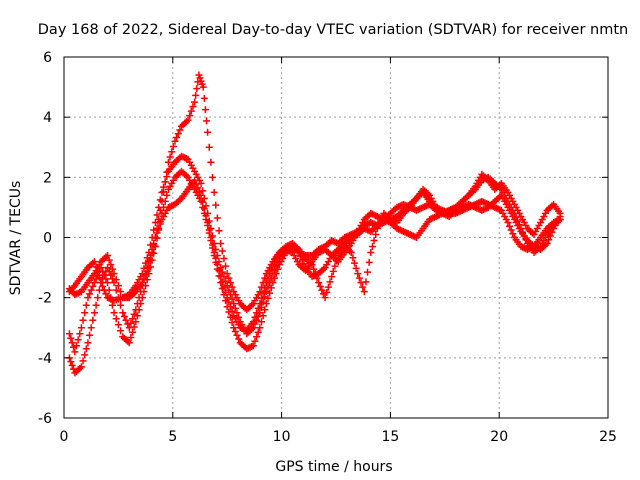 The width and height of the screenshot is (640, 480). What do you see at coordinates (45, 359) in the screenshot?
I see `y-tick-label: -4` at bounding box center [45, 359].